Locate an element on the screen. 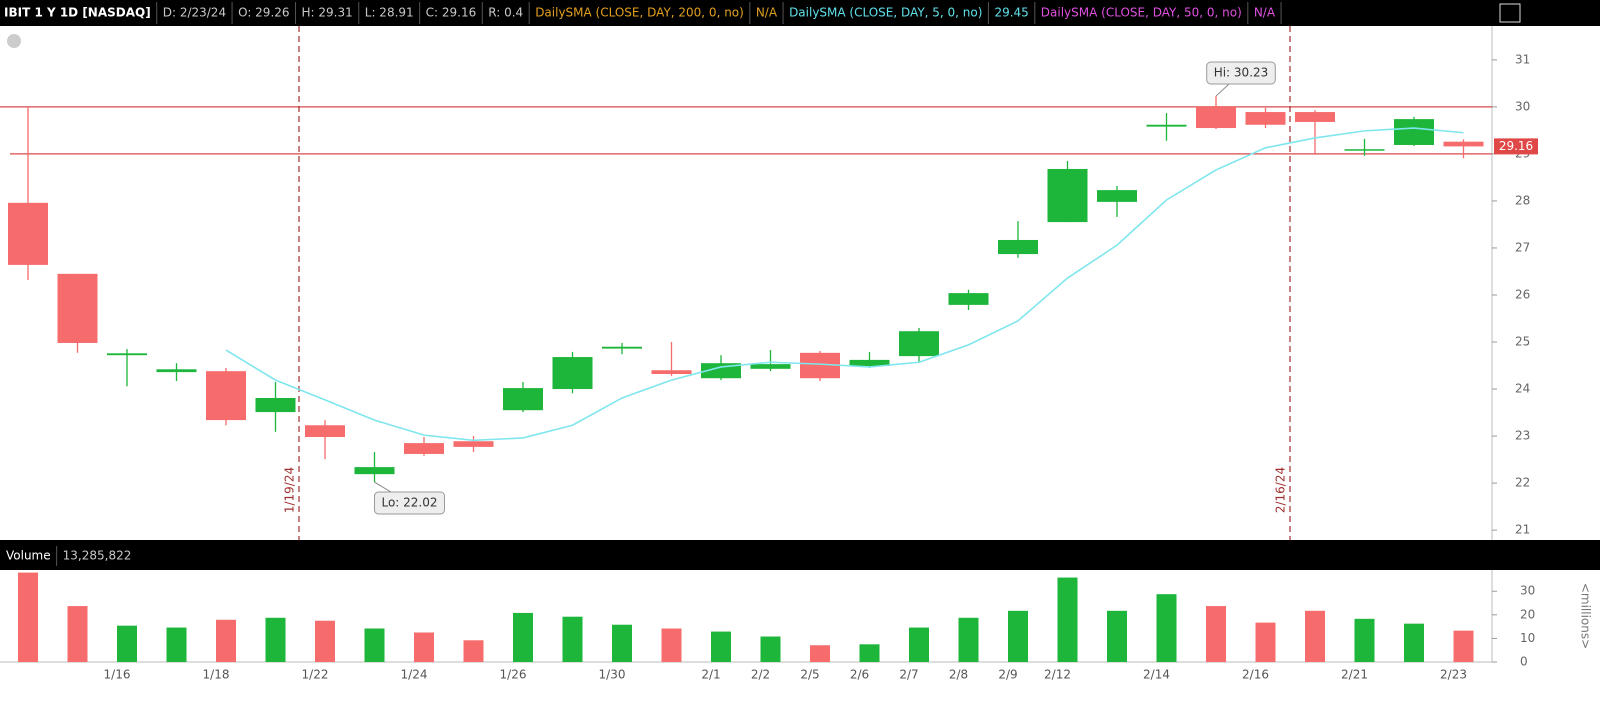 The image size is (1600, 701). volume-tick-label: 0 is located at coordinates (1524, 662).